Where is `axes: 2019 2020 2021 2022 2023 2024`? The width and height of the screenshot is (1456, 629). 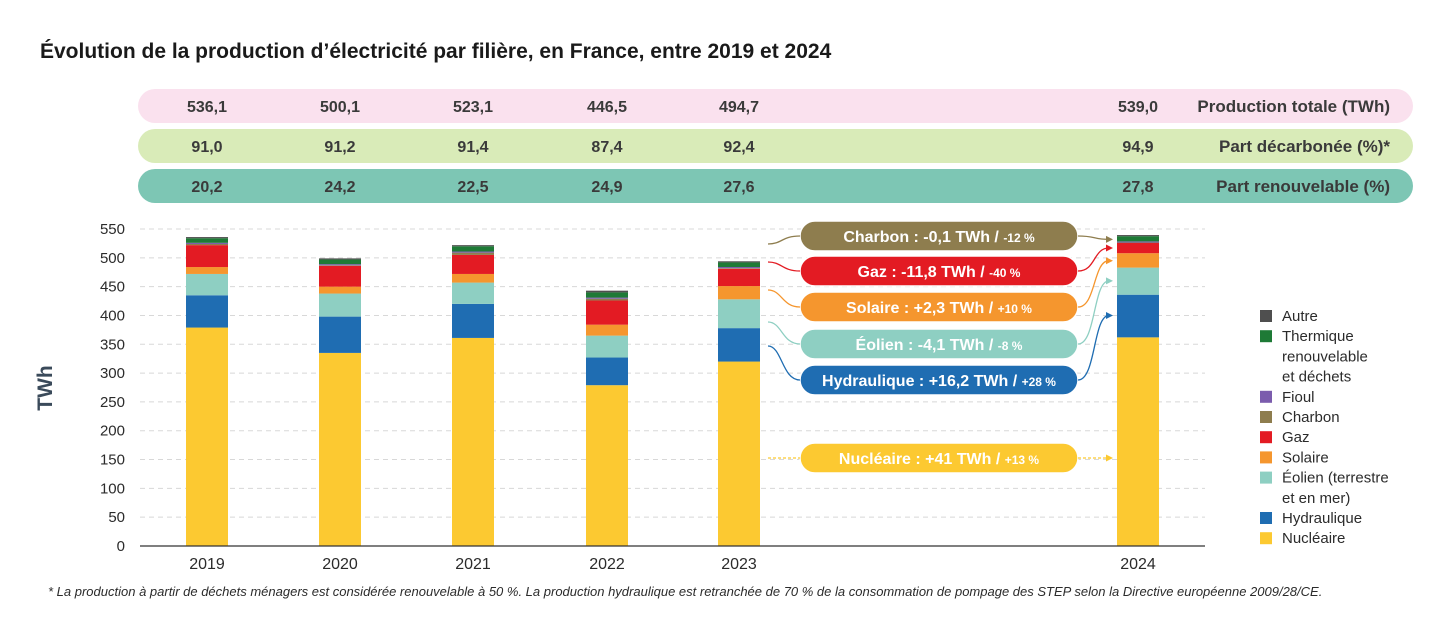 axes: 2019 2020 2021 2022 2023 2024 is located at coordinates (672, 559).